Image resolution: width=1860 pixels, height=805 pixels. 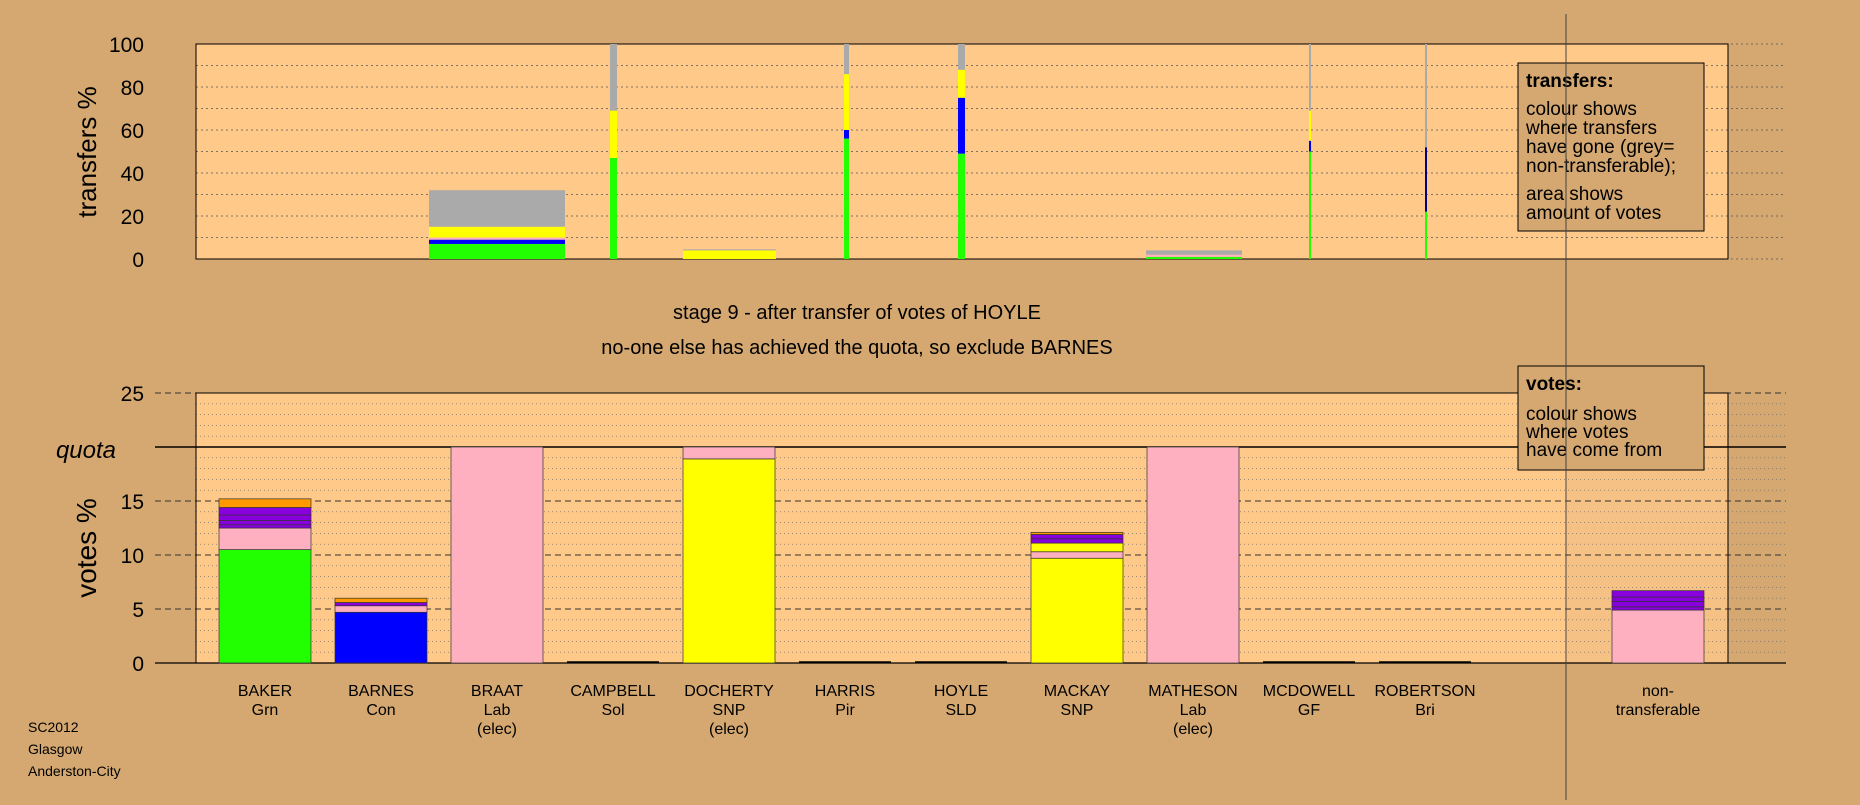 What do you see at coordinates (729, 691) in the screenshot?
I see `candidate-name: DOCHERTY` at bounding box center [729, 691].